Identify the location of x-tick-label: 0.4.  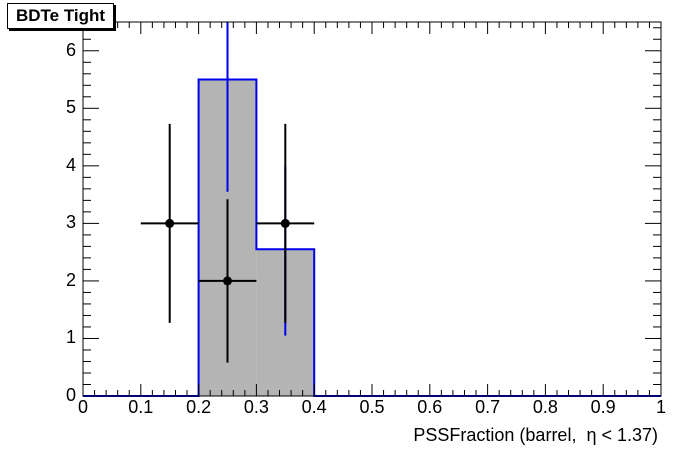
(314, 407).